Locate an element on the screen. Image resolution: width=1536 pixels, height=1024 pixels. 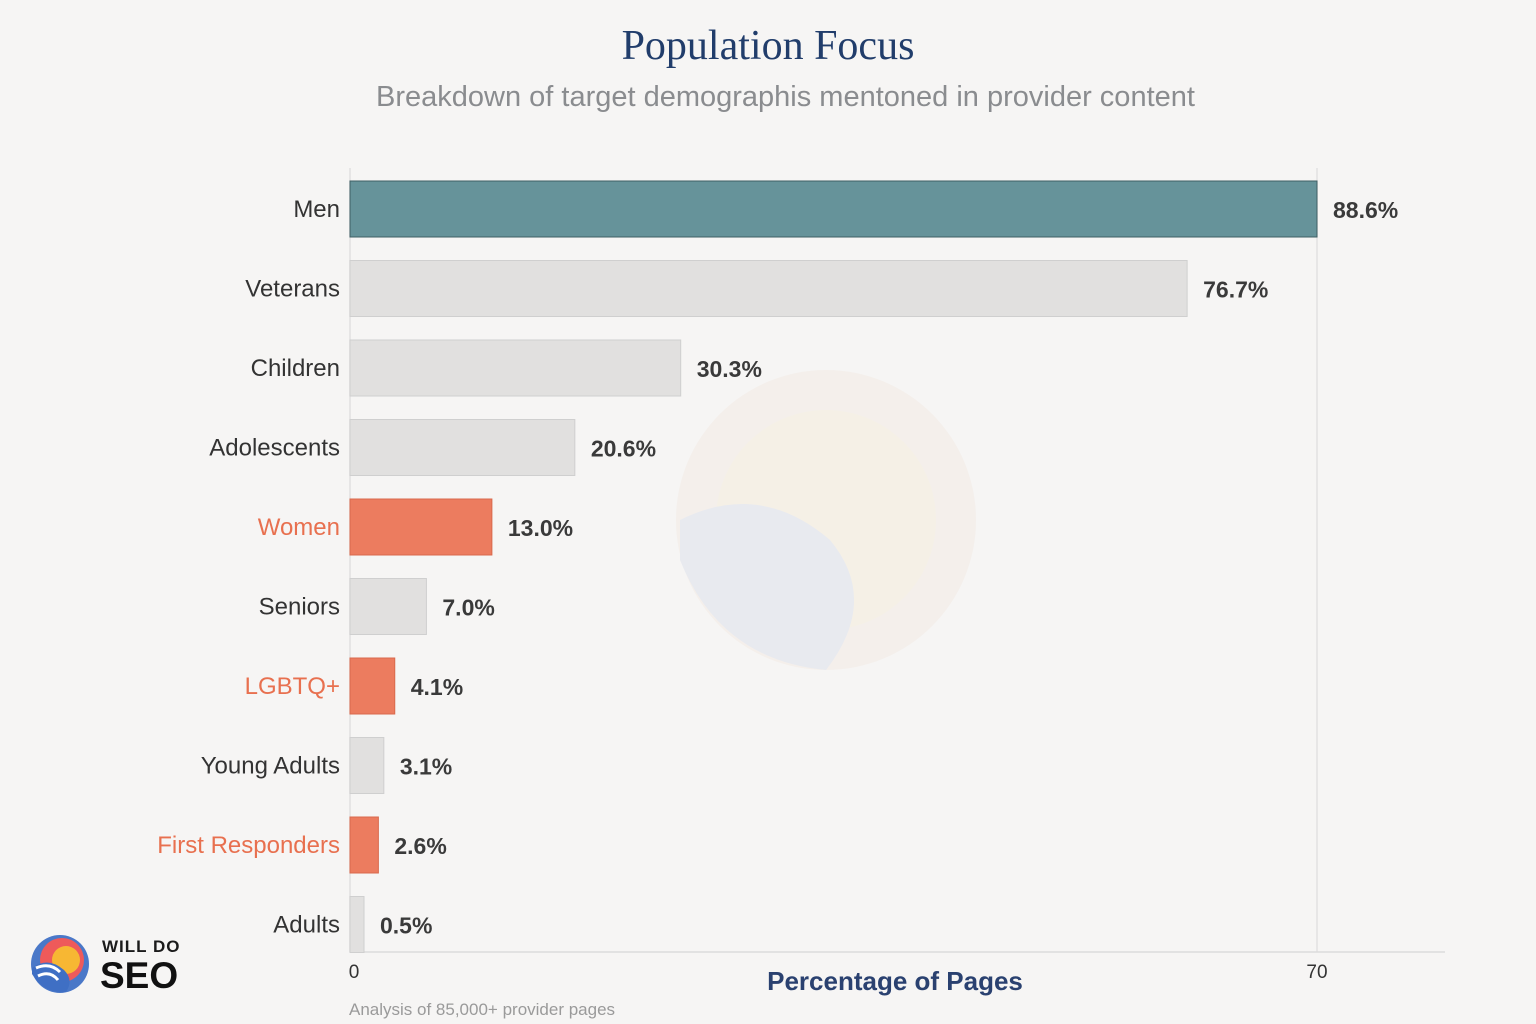
category-label: Seniors is located at coordinates (299, 607).